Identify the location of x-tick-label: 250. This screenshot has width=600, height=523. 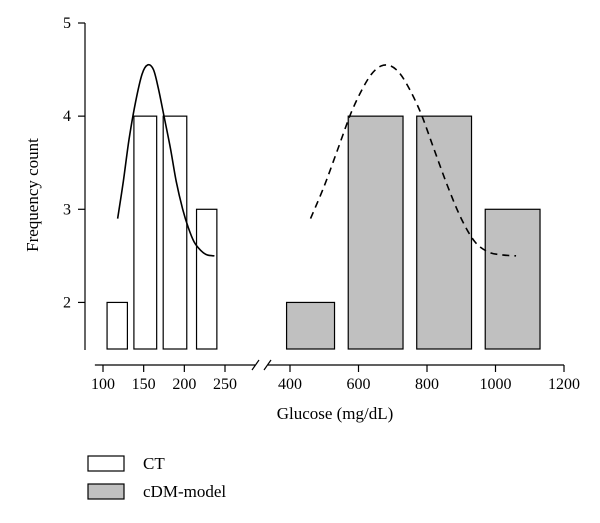
(225, 384).